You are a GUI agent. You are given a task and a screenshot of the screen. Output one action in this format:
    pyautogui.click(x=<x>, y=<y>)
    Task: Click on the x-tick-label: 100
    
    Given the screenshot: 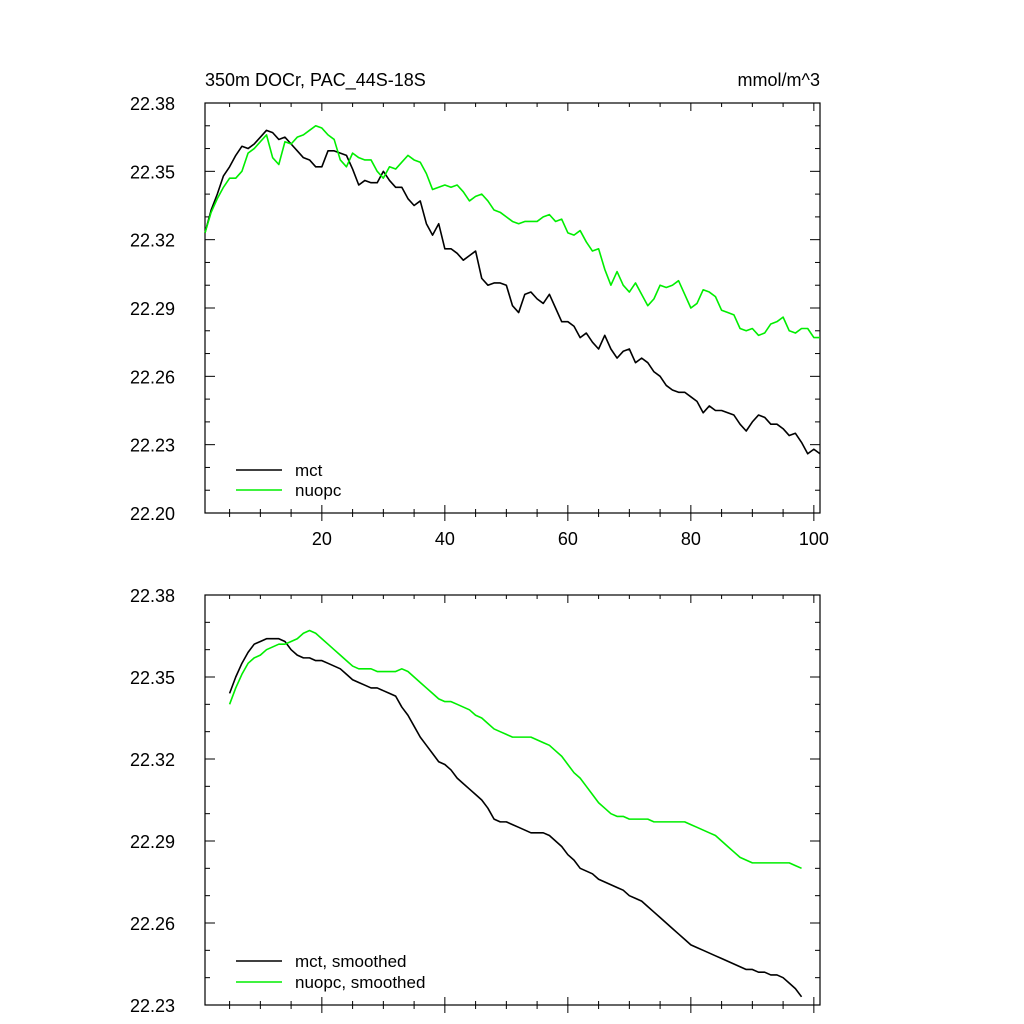 What is the action you would take?
    pyautogui.click(x=814, y=539)
    